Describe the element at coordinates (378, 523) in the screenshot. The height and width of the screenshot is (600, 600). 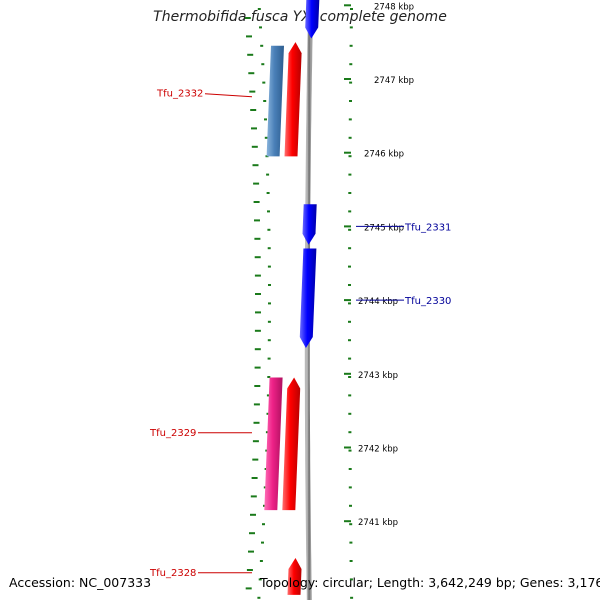
I see `ruler-label: 2741 kbp` at that location.